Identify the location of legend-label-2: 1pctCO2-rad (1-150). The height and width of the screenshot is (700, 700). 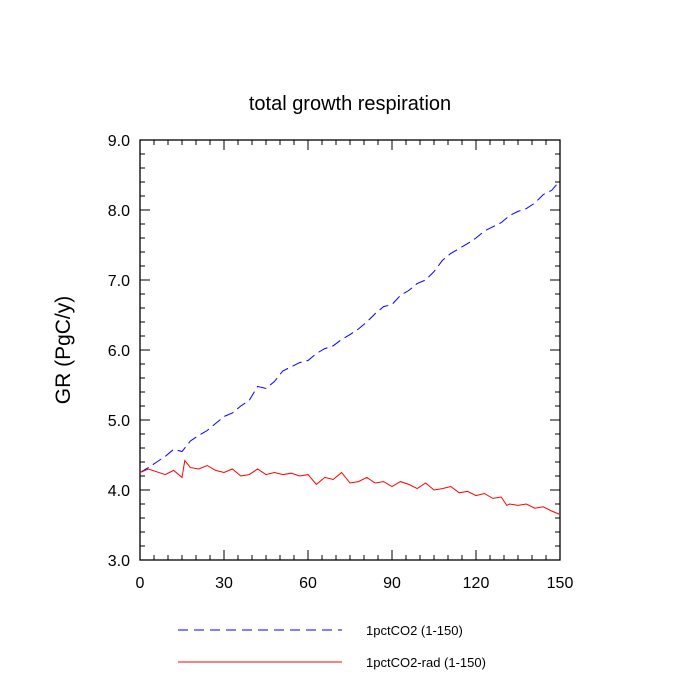
(426, 662).